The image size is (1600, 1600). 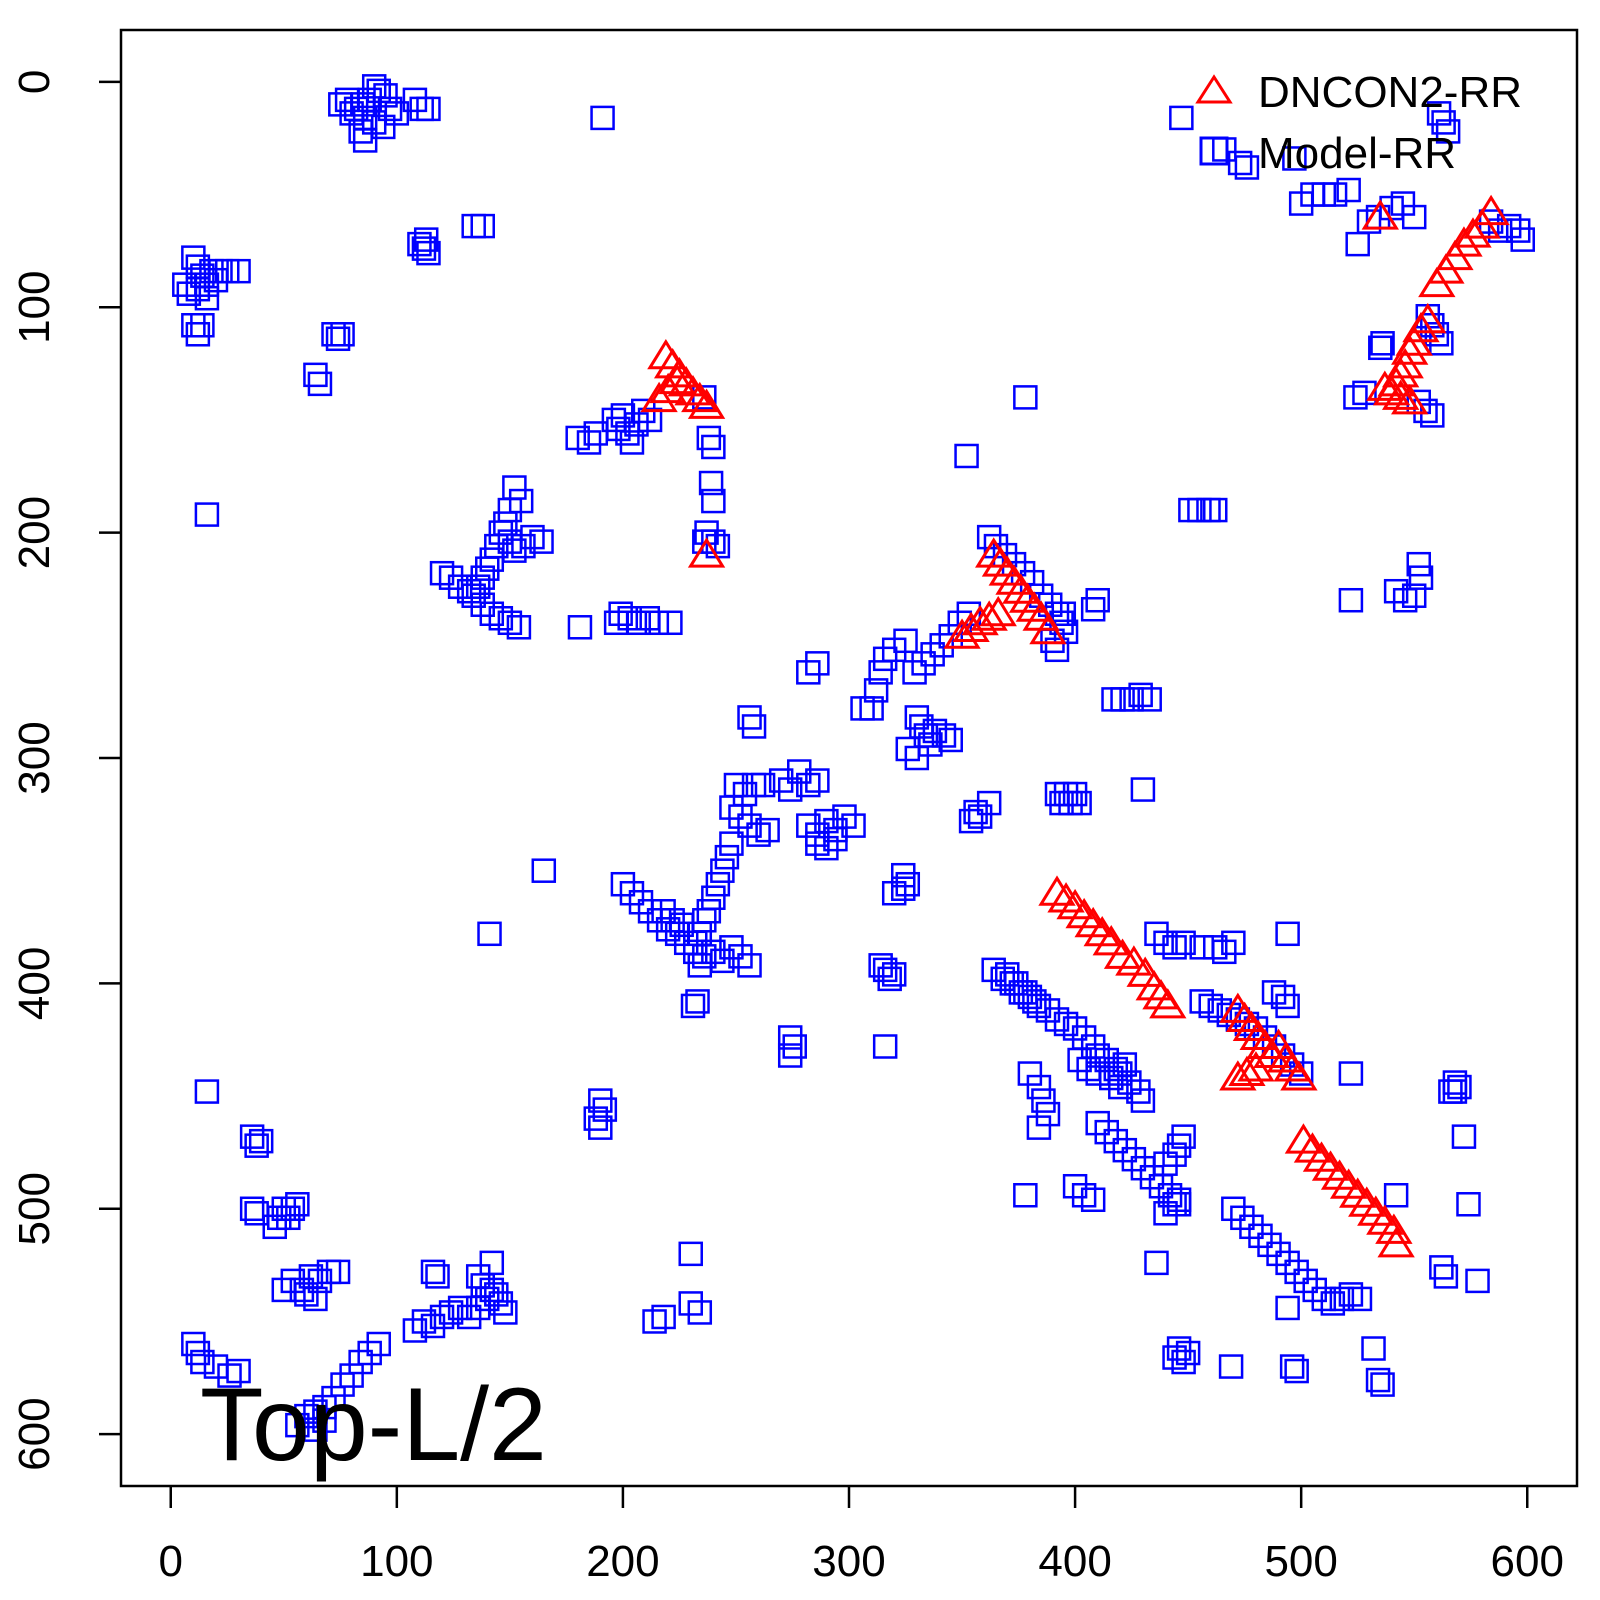 What do you see at coordinates (34, 757) in the screenshot?
I see `y-tick-label: 300` at bounding box center [34, 757].